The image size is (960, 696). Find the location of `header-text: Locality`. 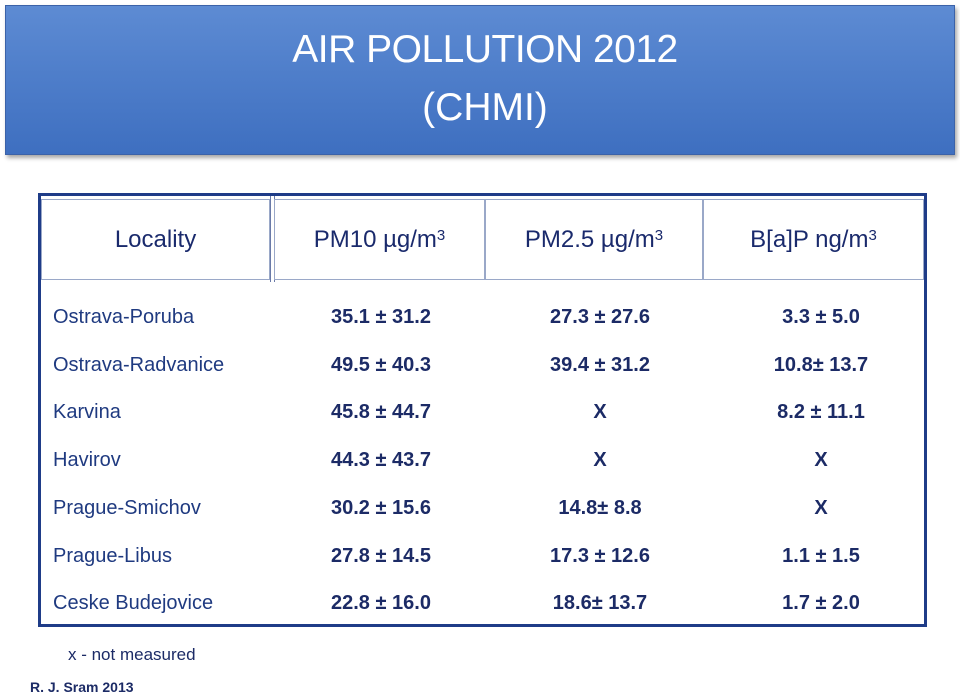

header-text: Locality is located at coordinates (155, 239).